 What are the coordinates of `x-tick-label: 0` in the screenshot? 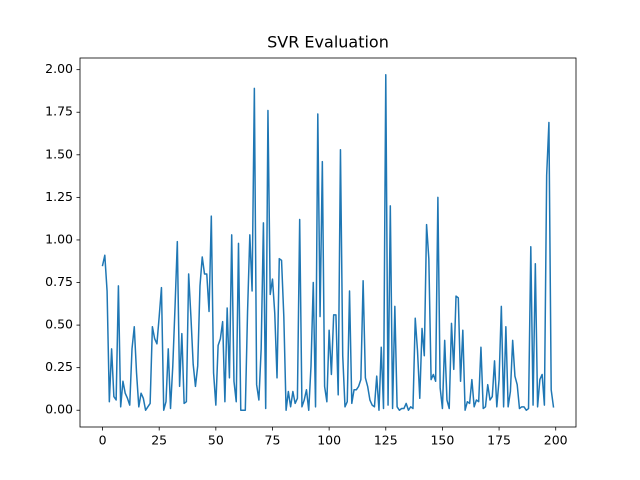 It's located at (103, 440).